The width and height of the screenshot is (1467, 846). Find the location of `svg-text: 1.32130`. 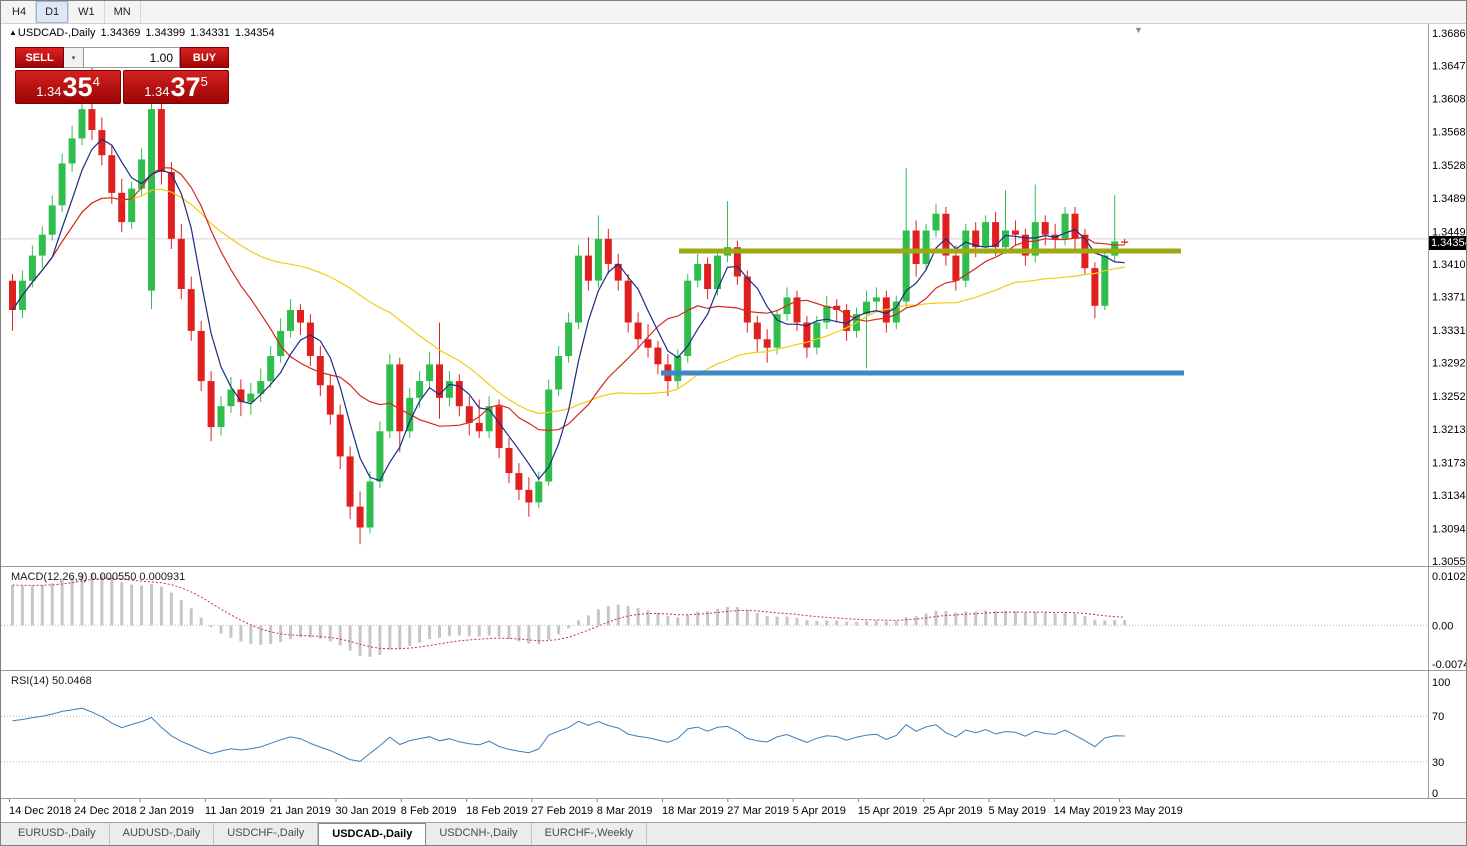

svg-text: 1.32130 is located at coordinates (1449, 430).